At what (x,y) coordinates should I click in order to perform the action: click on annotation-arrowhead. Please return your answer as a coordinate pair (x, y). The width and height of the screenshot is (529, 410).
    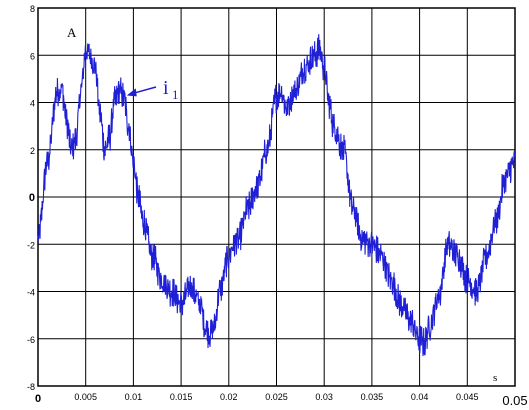
    Looking at the image, I should click on (131, 92).